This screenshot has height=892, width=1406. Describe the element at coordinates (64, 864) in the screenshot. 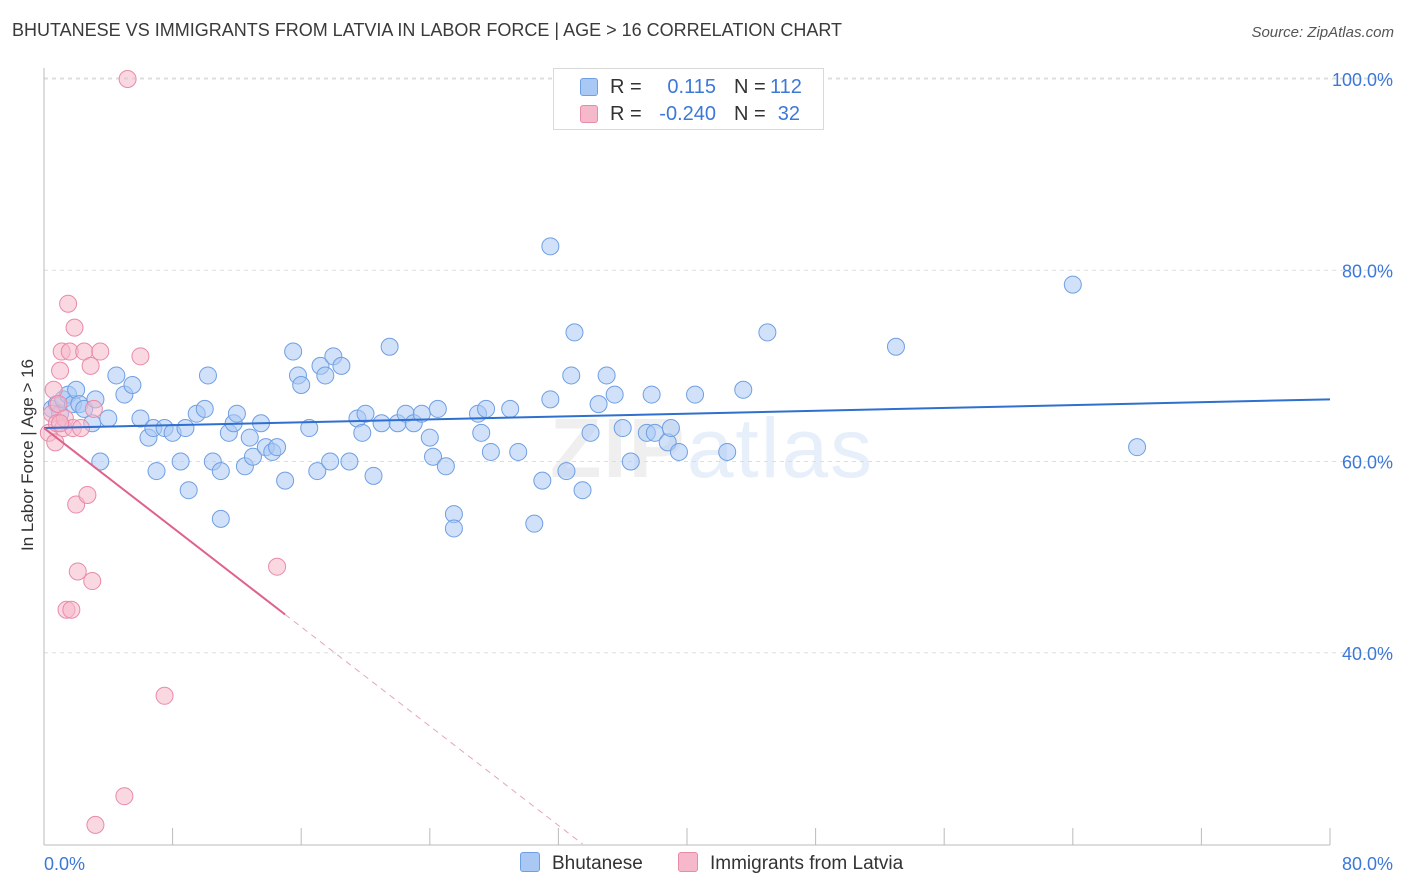

I see `x-tick-label: 0.0%` at that location.